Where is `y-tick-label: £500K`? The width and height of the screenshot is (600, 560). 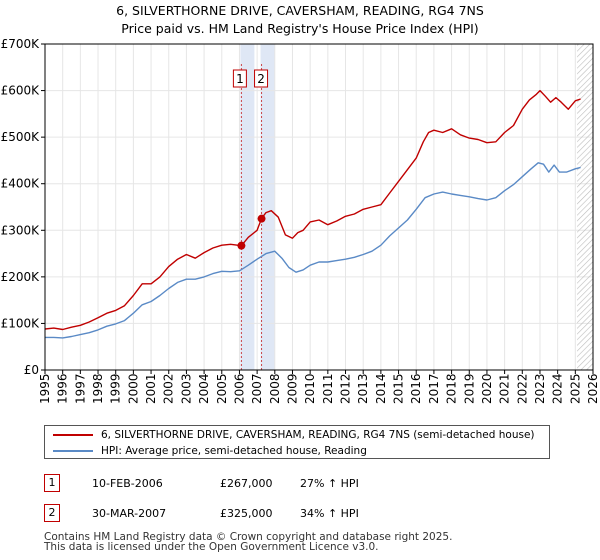
y-tick-label: £500K is located at coordinates (21, 137).